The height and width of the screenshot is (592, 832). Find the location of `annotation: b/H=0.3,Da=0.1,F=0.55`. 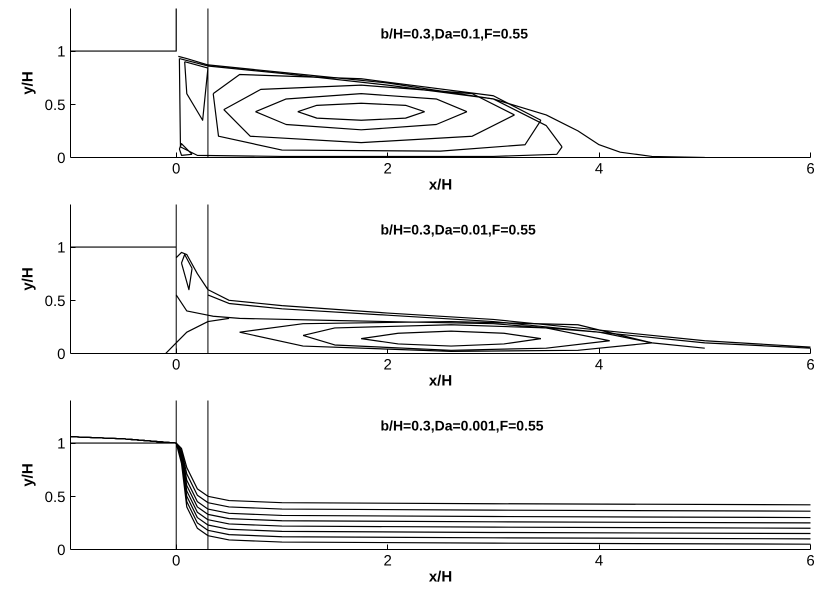

annotation: b/H=0.3,Da=0.1,F=0.55 is located at coordinates (454, 34).